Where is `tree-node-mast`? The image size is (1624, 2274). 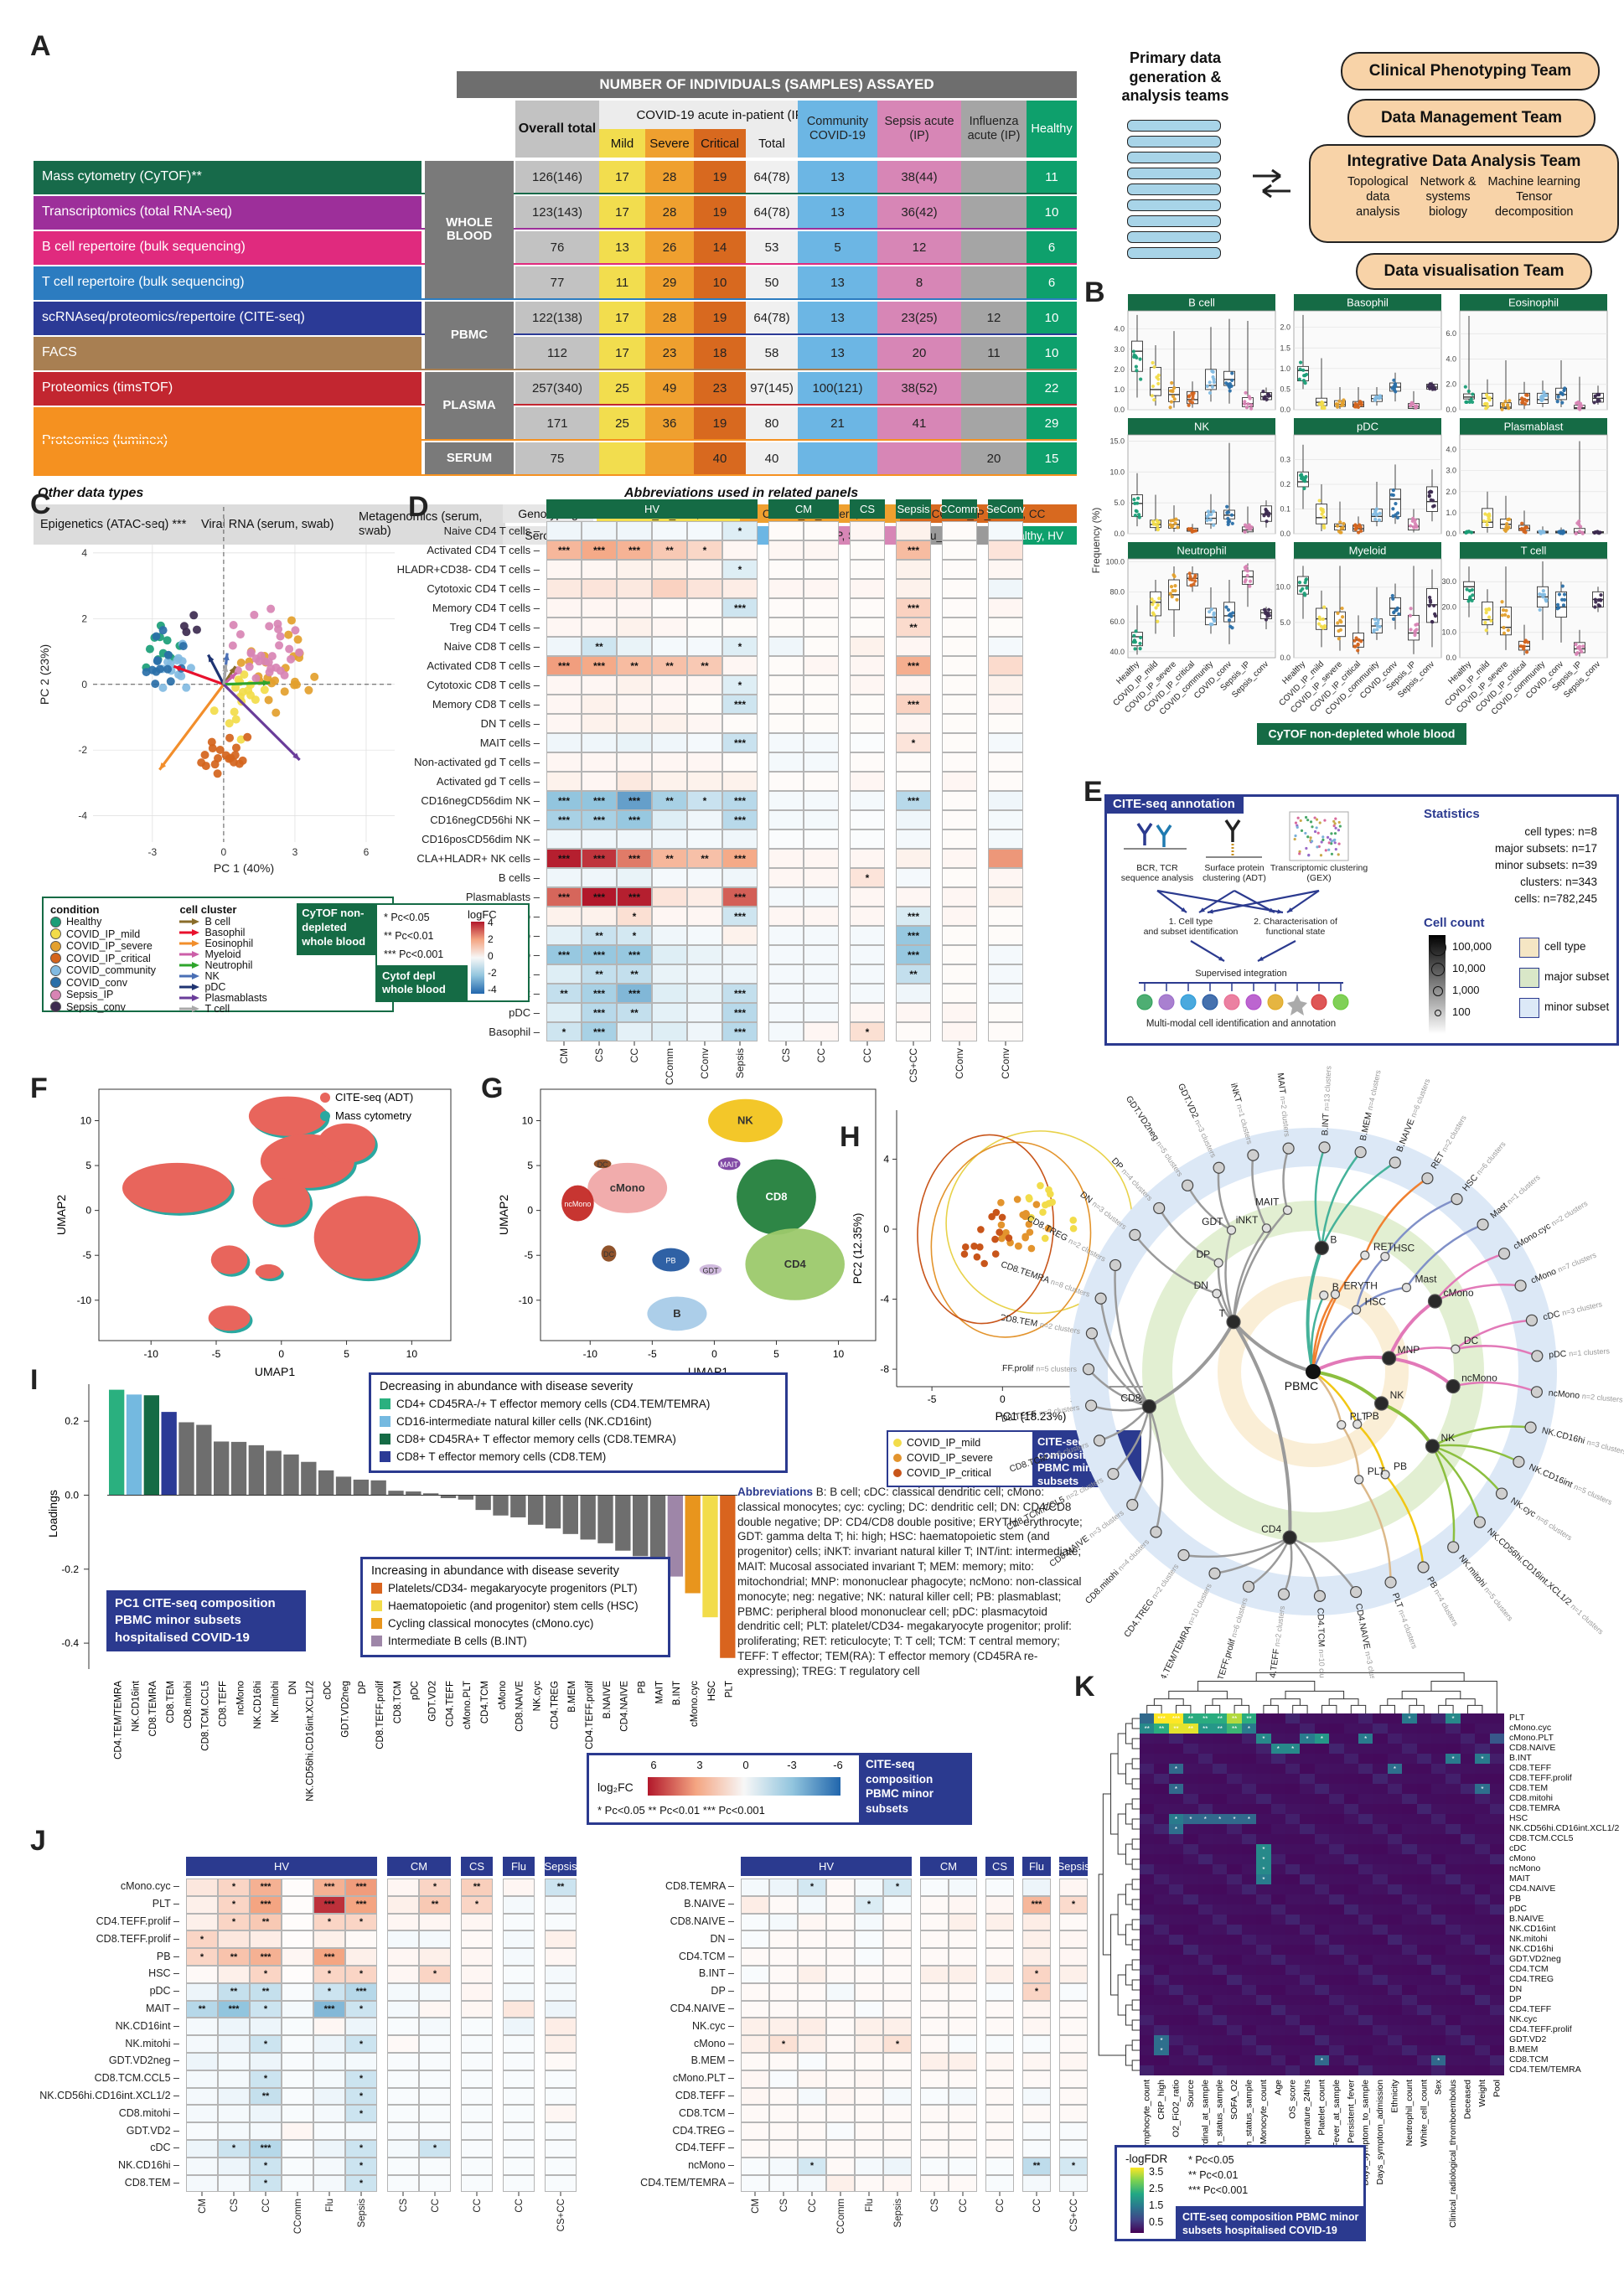
tree-node-mast is located at coordinates (1406, 1288).